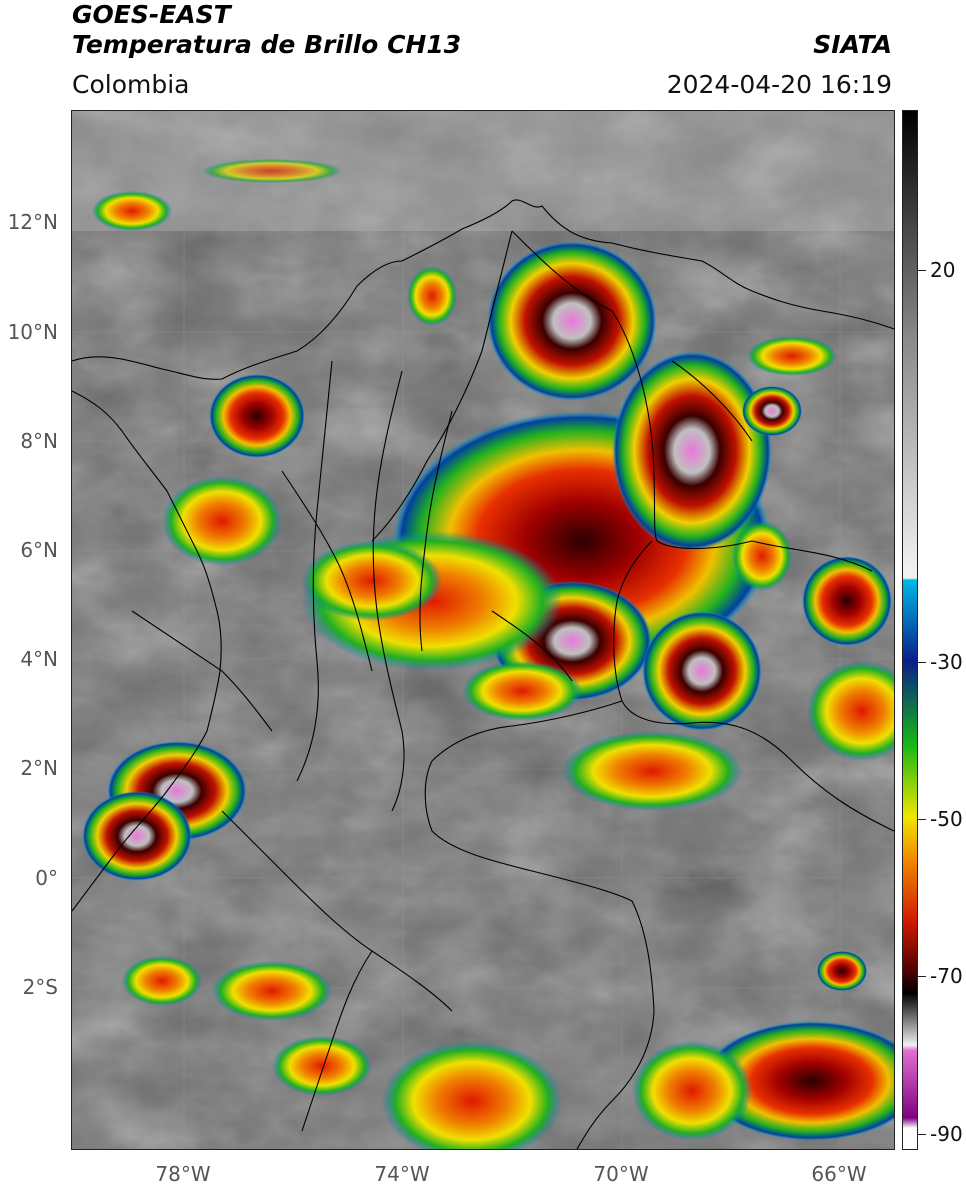 The image size is (966, 1190). Describe the element at coordinates (852, 44) in the screenshot. I see `brand-label: SIATA` at that location.